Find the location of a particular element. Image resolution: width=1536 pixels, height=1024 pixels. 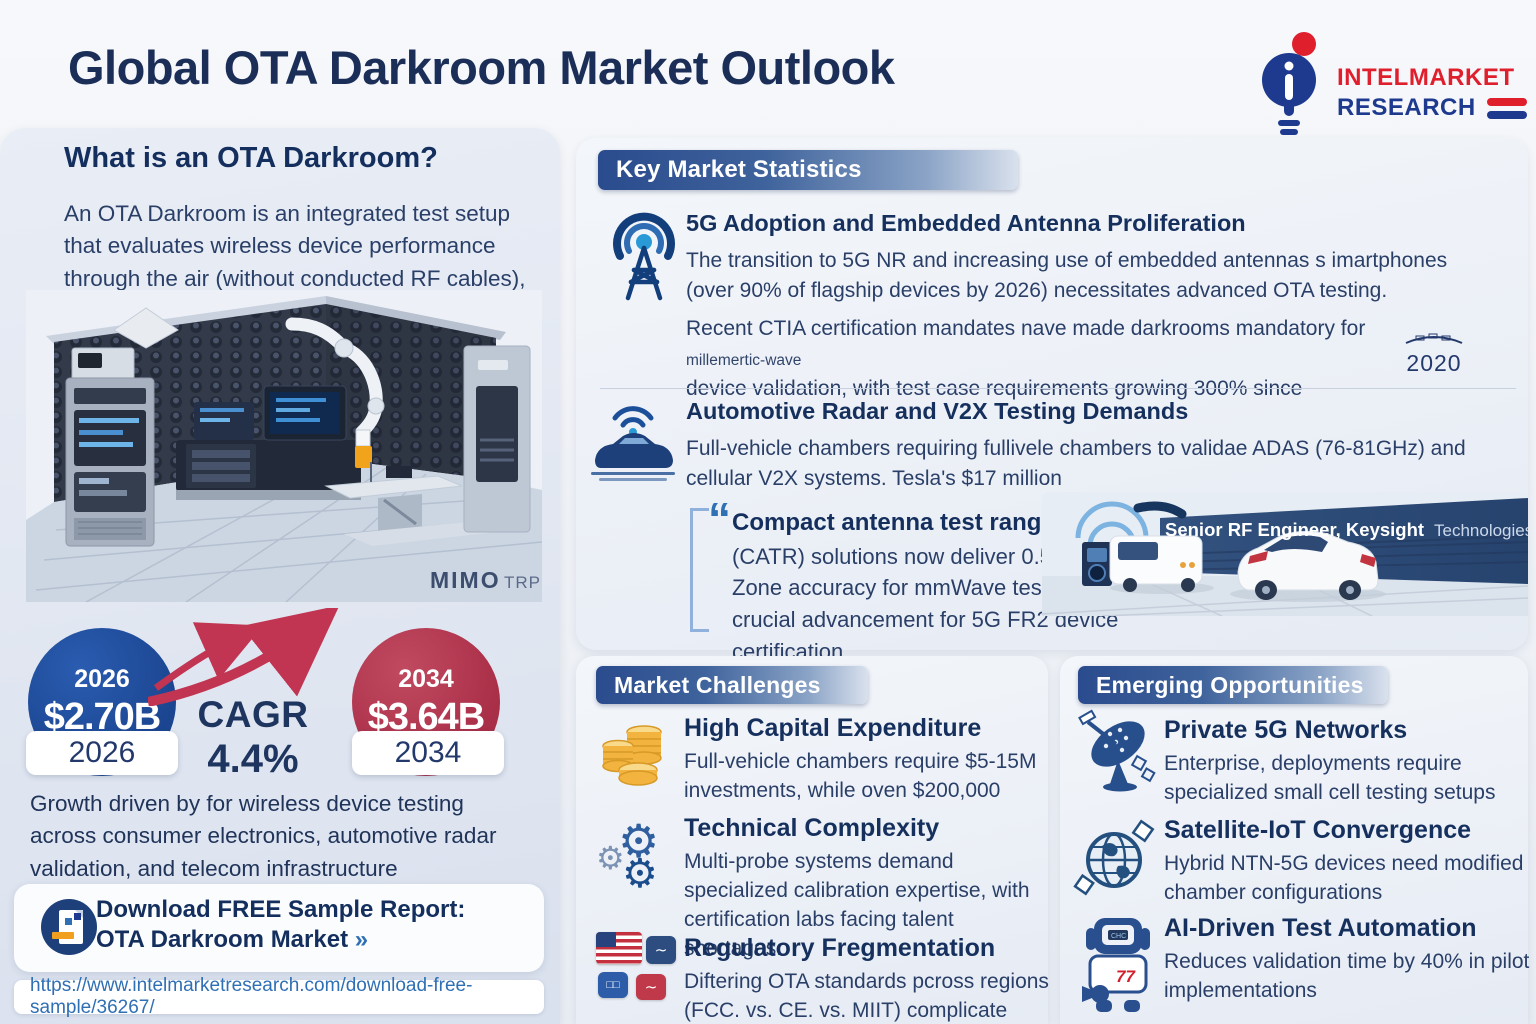

logo-bars is located at coordinates (1507, 108).